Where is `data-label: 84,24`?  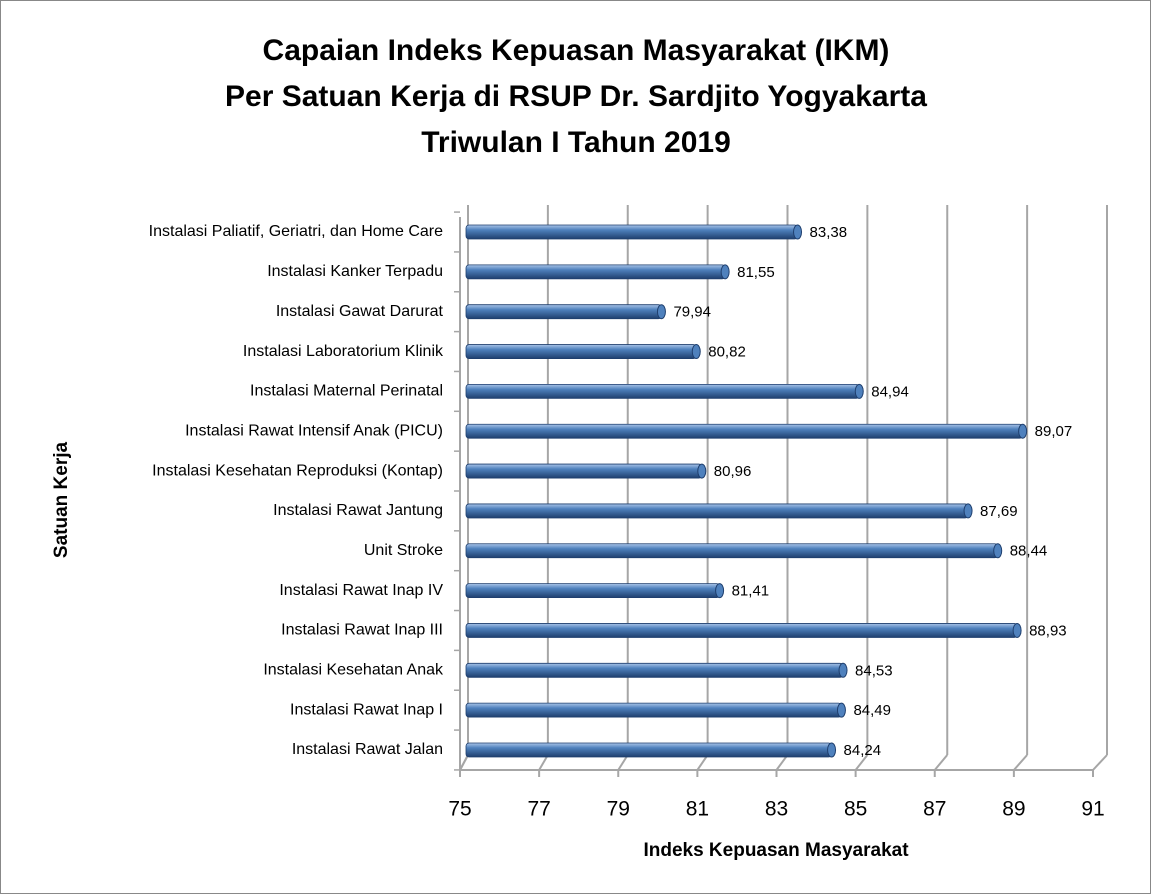
data-label: 84,24 is located at coordinates (863, 750).